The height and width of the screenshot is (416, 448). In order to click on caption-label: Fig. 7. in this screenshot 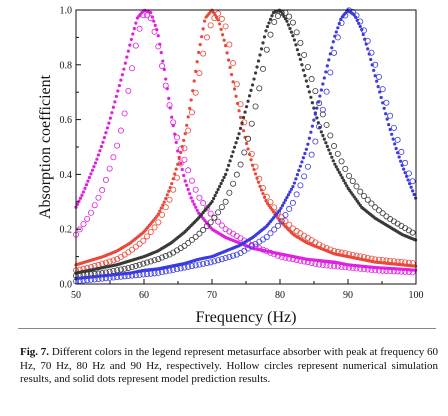, I will do `click(35, 352)`.